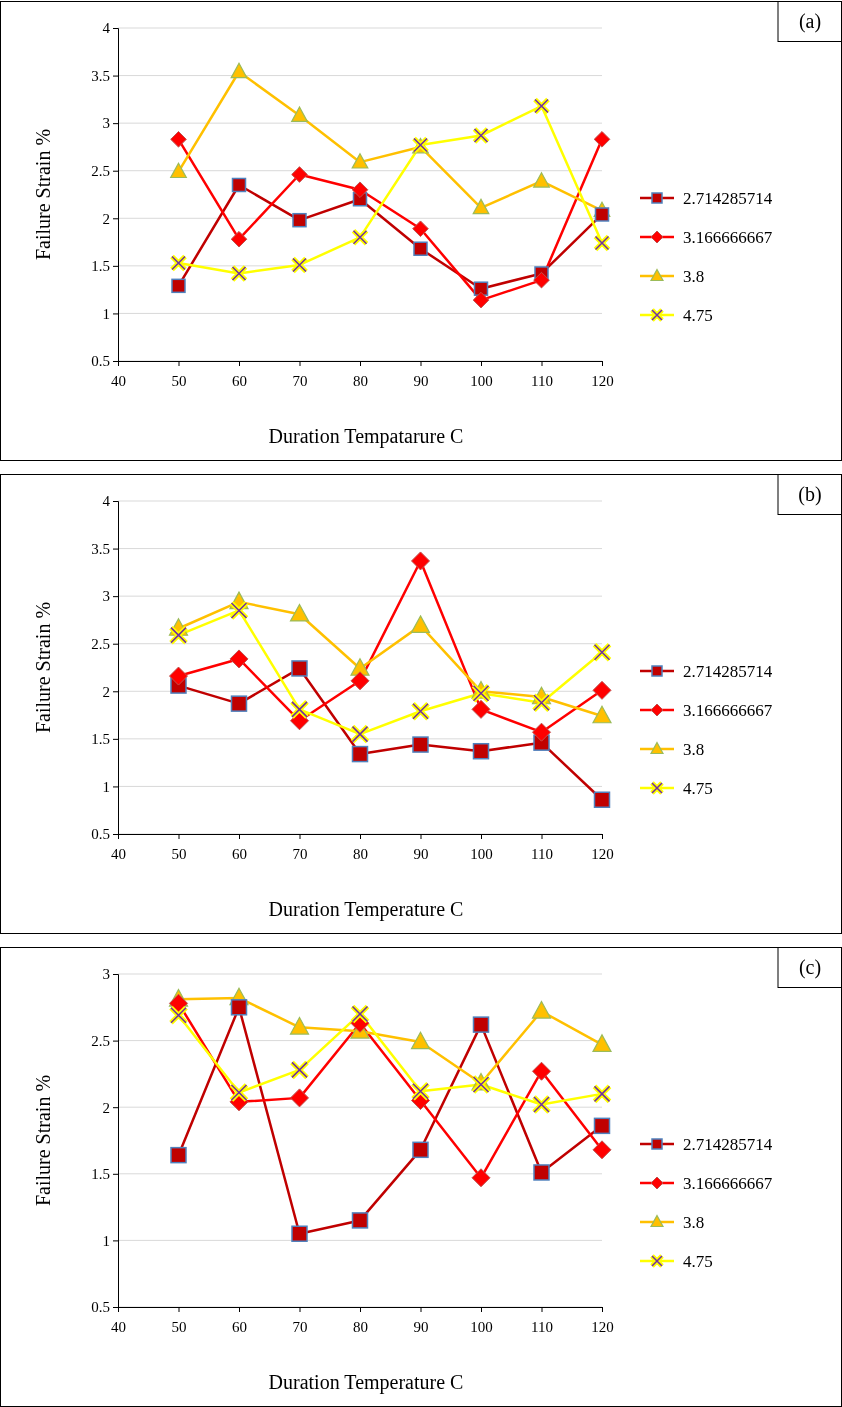 The width and height of the screenshot is (842, 1407). What do you see at coordinates (366, 436) in the screenshot?
I see `x-axis-title: Duration Tempatarure C` at bounding box center [366, 436].